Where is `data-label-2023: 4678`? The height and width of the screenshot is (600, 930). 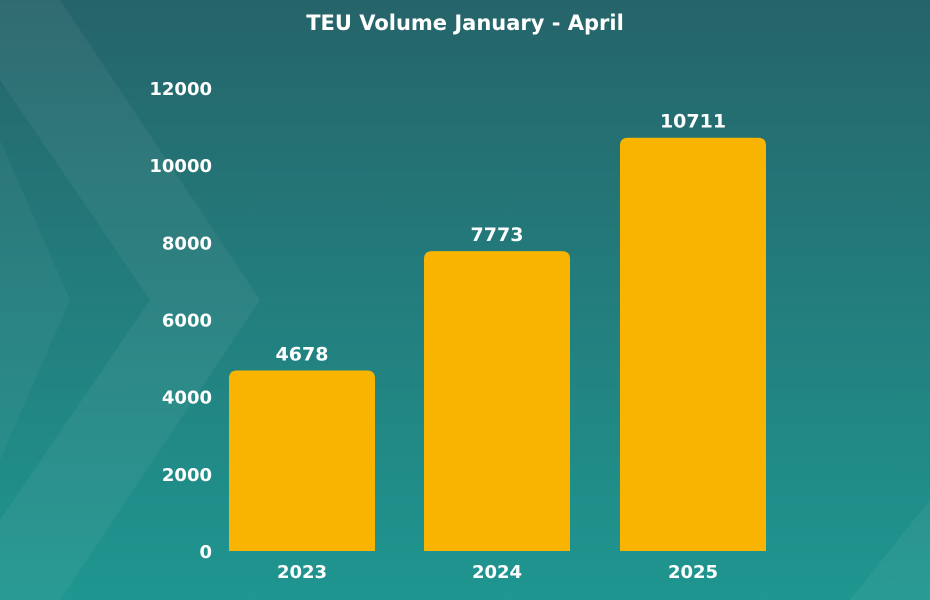 data-label-2023: 4678 is located at coordinates (302, 355).